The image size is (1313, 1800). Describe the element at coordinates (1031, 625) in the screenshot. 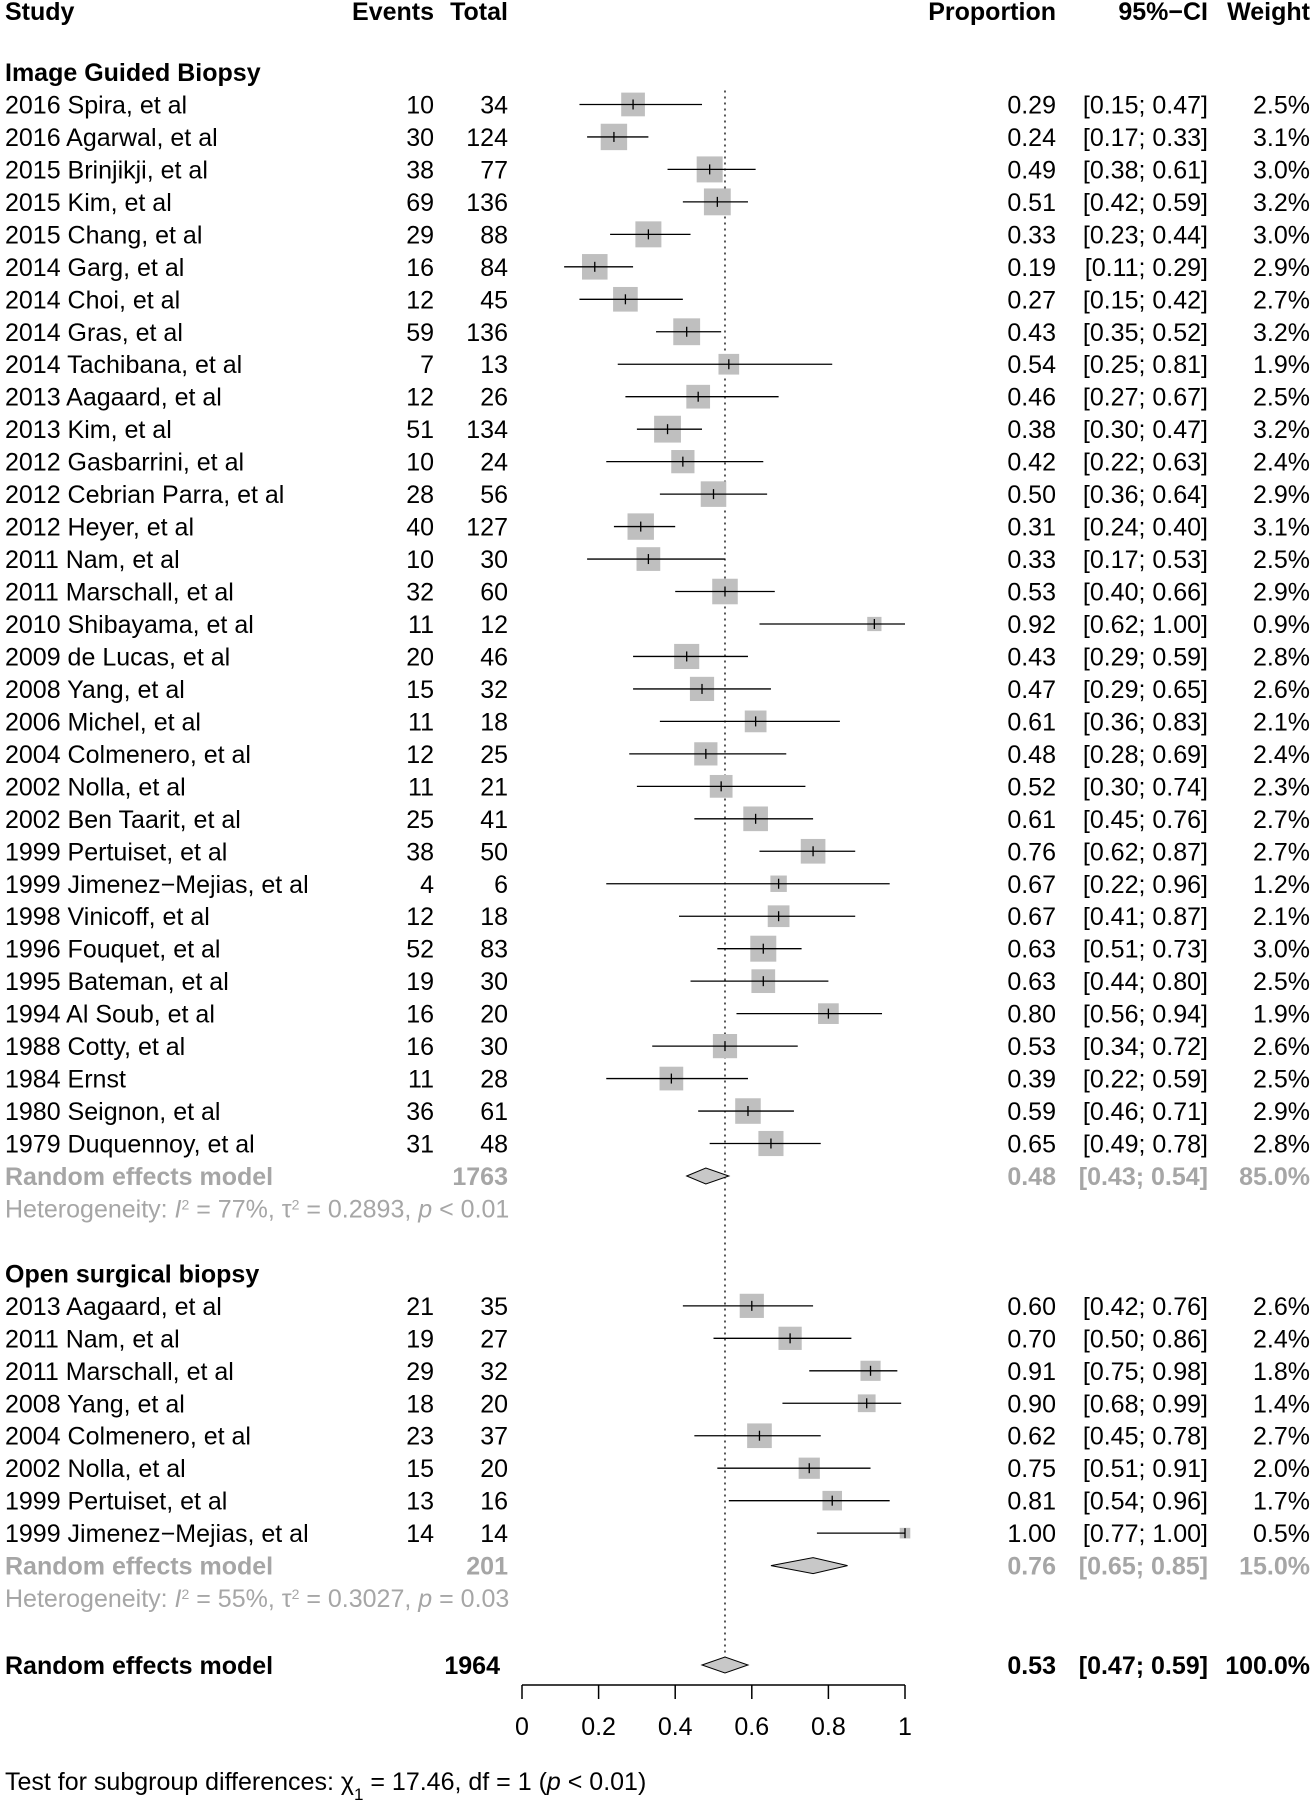

I see `proportion-value: 0.92` at that location.